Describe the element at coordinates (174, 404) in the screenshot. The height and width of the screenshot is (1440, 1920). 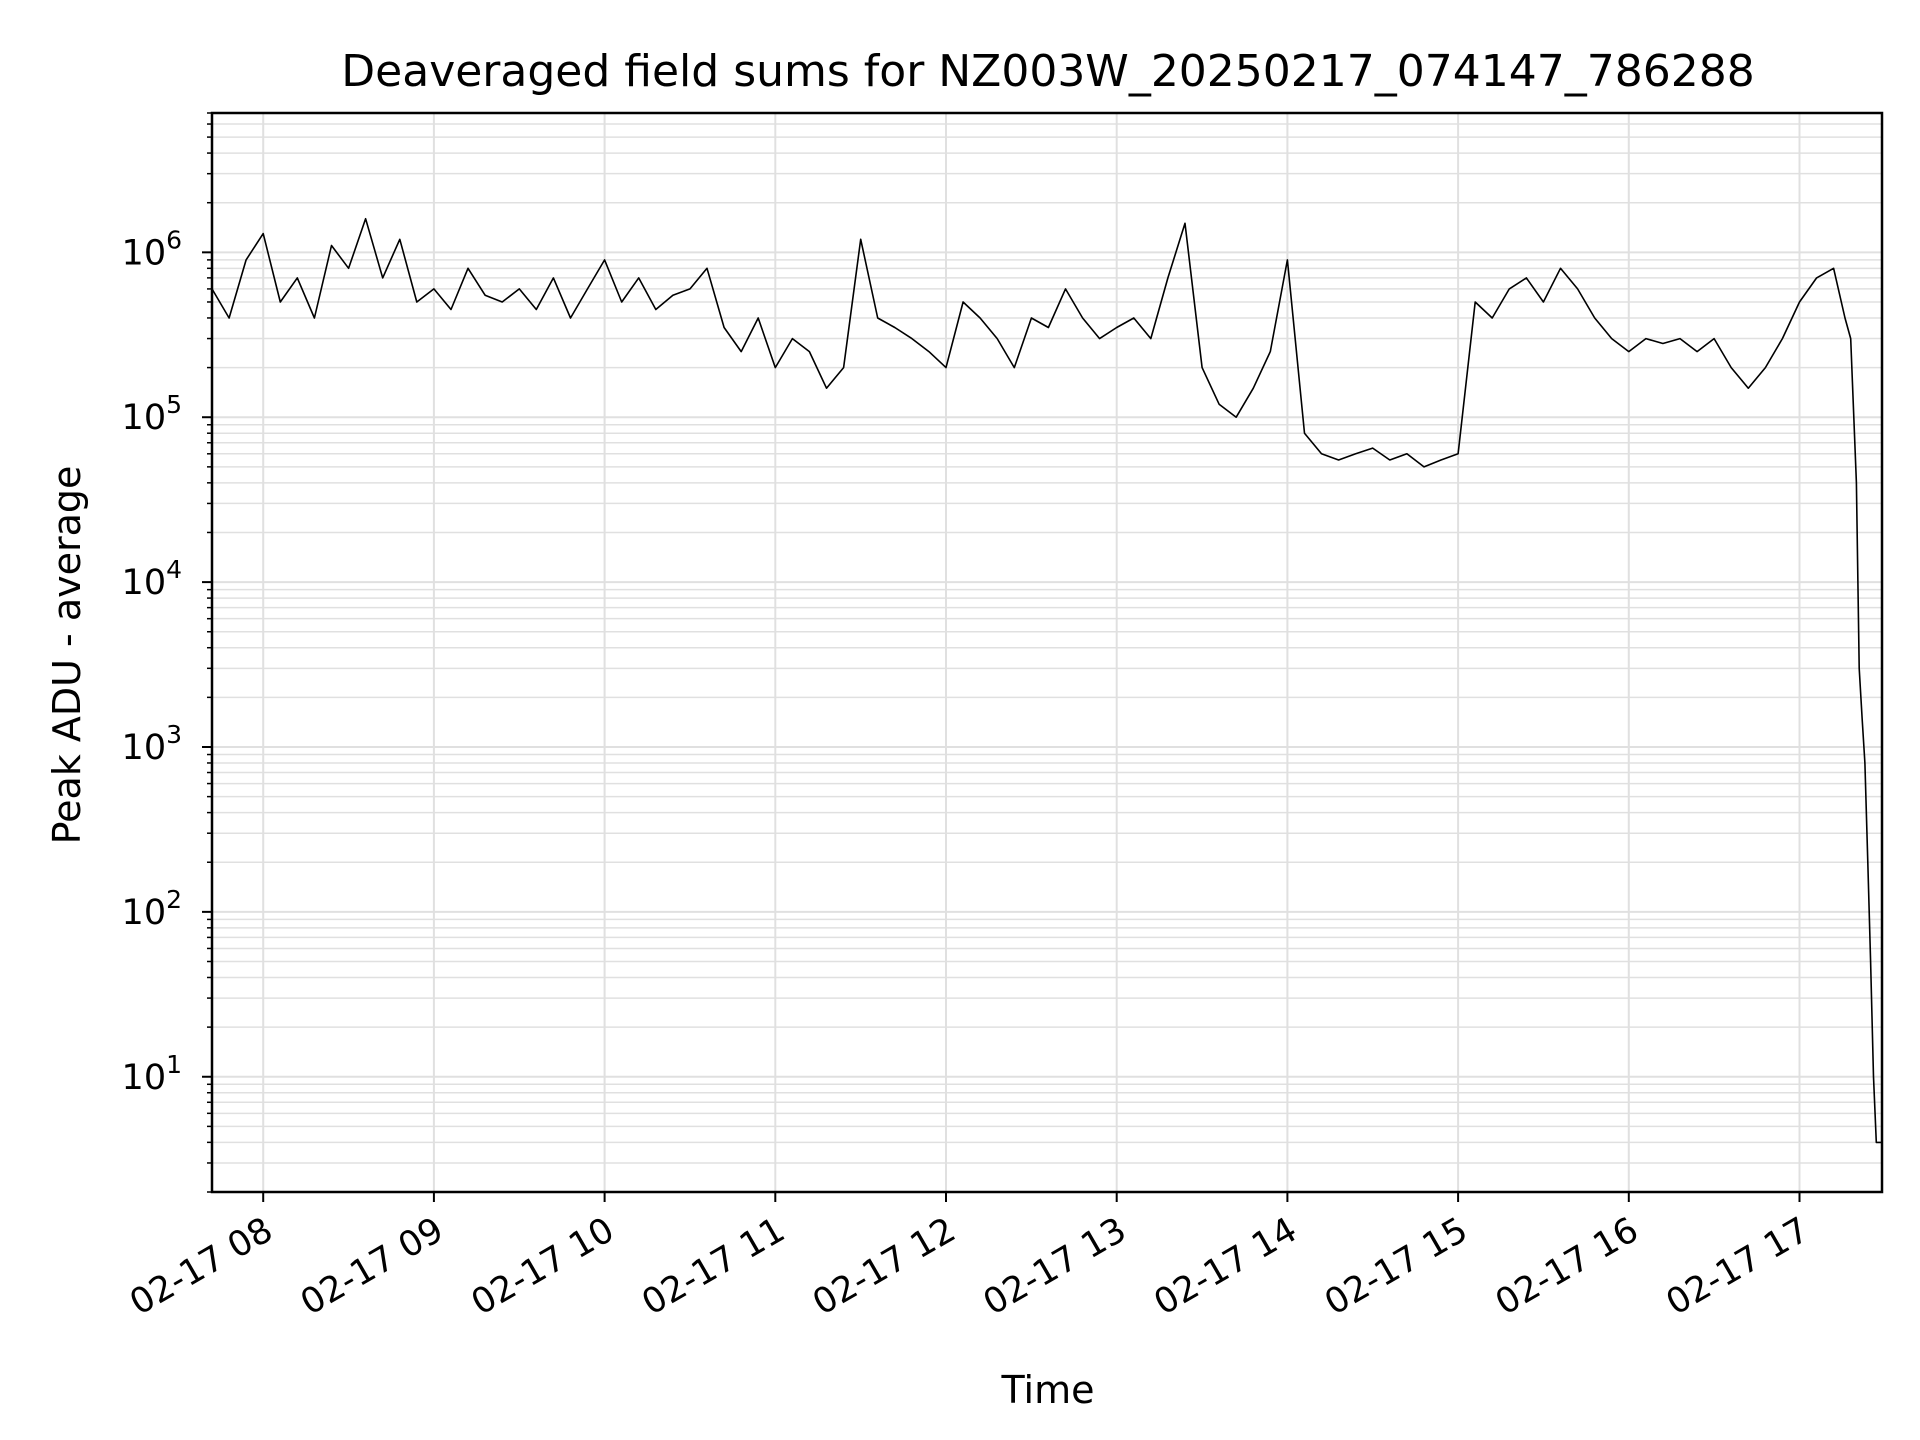
I see `y-tick-label-exponent: 5` at that location.